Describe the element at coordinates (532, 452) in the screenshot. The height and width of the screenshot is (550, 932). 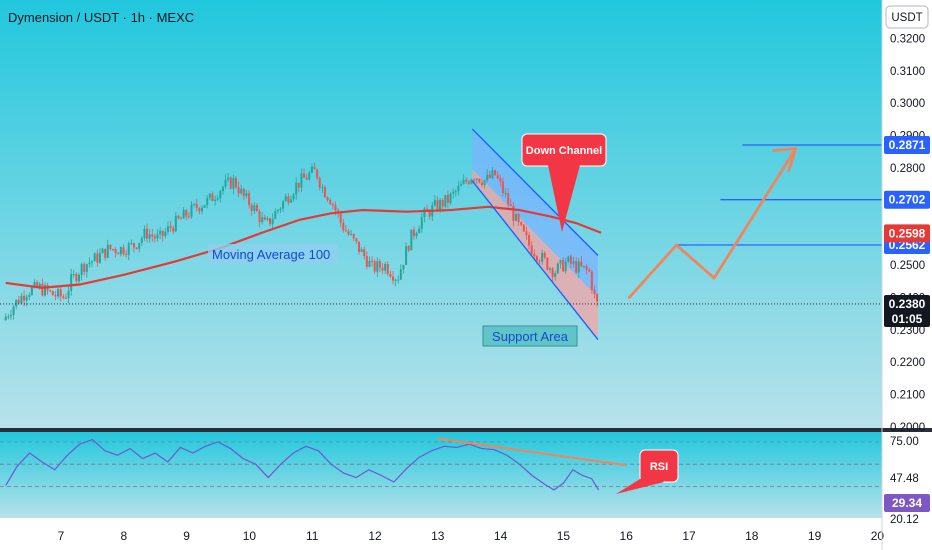
I see `rsi-divergence-line` at that location.